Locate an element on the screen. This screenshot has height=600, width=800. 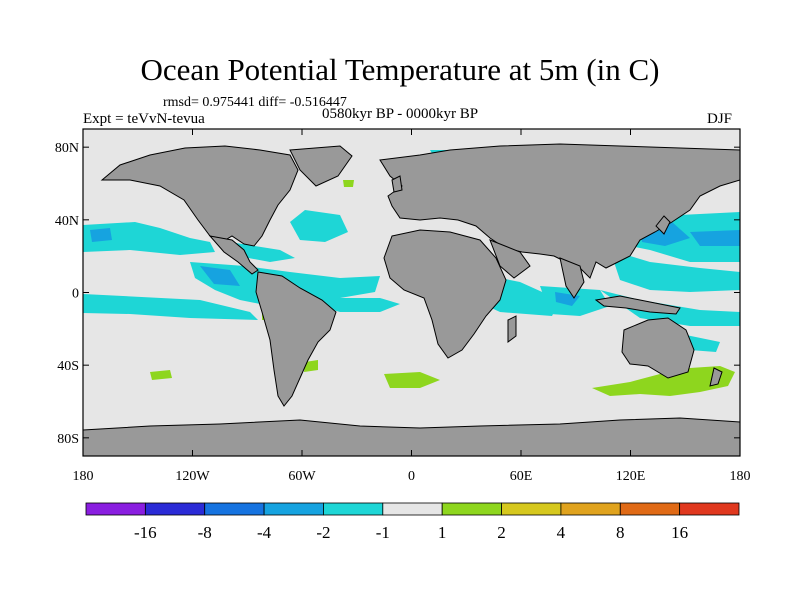
period-label: 0580kyr BP - 0000kyr BP is located at coordinates (400, 114).